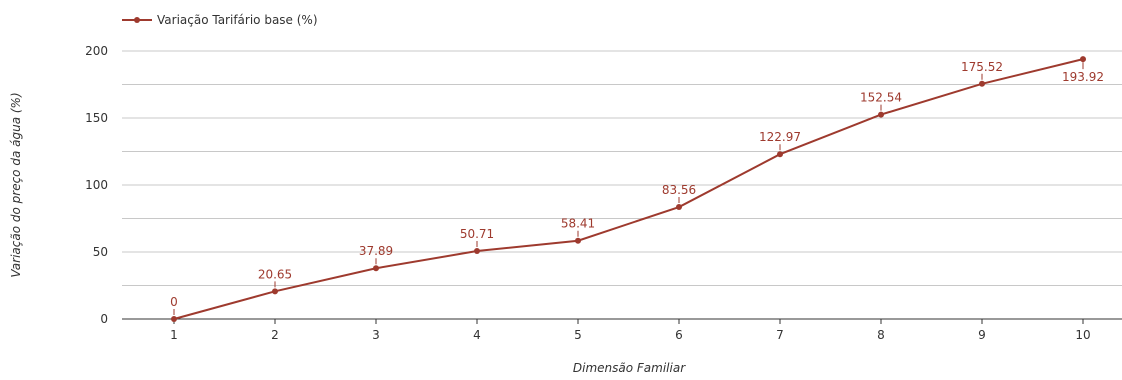  What do you see at coordinates (1083, 77) in the screenshot?
I see `data-label: 193.92` at bounding box center [1083, 77].